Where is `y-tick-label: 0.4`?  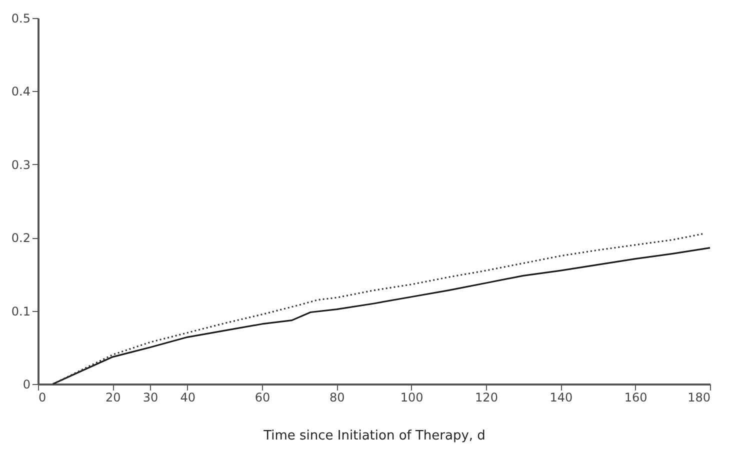
y-tick-label: 0.4 is located at coordinates (20, 91).